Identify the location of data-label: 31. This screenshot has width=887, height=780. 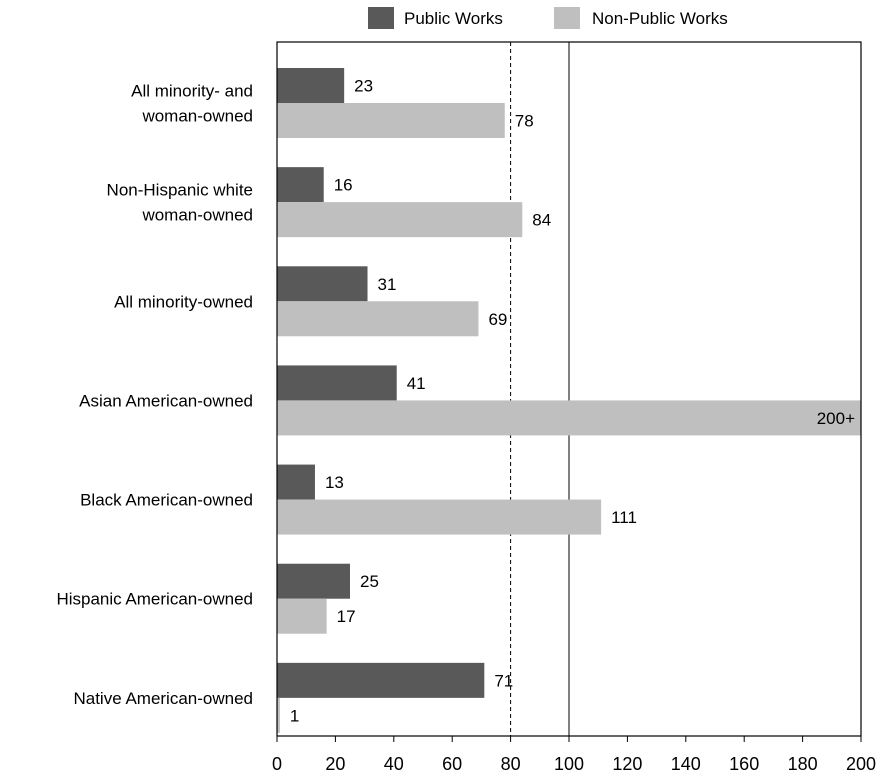
(387, 284).